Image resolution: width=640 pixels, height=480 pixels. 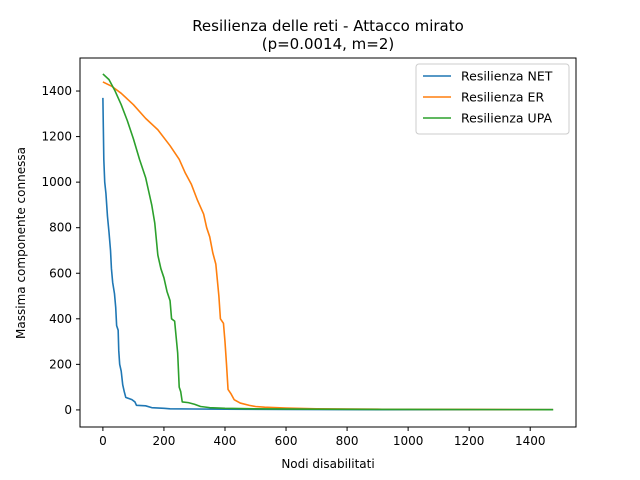 What do you see at coordinates (68, 410) in the screenshot?
I see `y-tick-label-0: 0` at bounding box center [68, 410].